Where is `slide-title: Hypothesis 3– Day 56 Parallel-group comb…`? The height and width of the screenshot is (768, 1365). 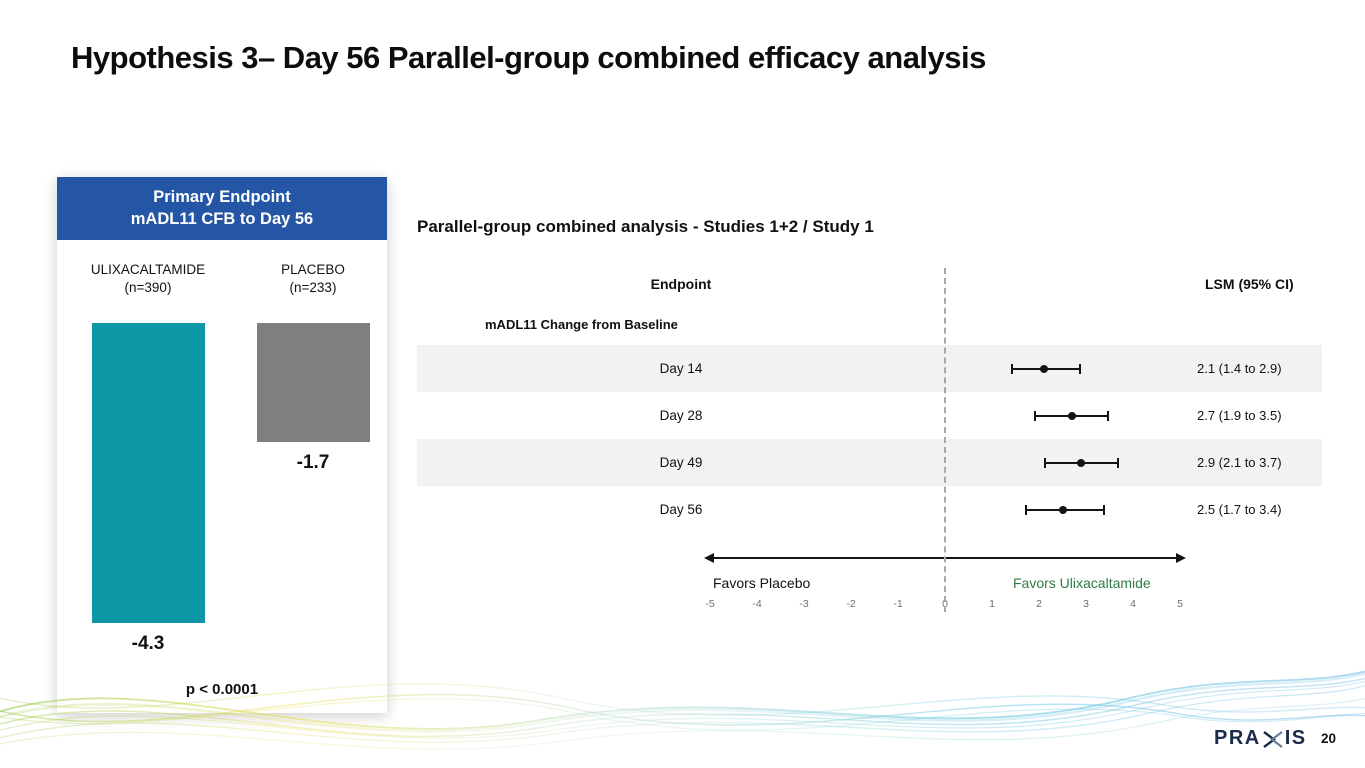 slide-title: Hypothesis 3– Day 56 Parallel-group comb… is located at coordinates (528, 57).